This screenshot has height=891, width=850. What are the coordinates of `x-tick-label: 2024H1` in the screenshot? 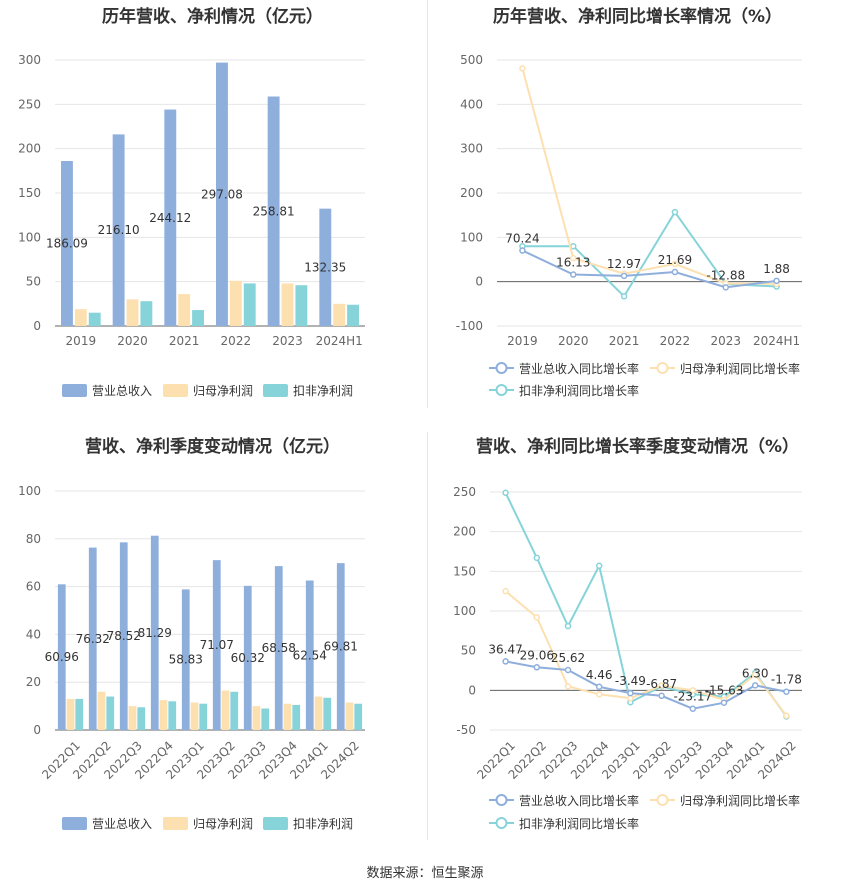 It's located at (339, 341).